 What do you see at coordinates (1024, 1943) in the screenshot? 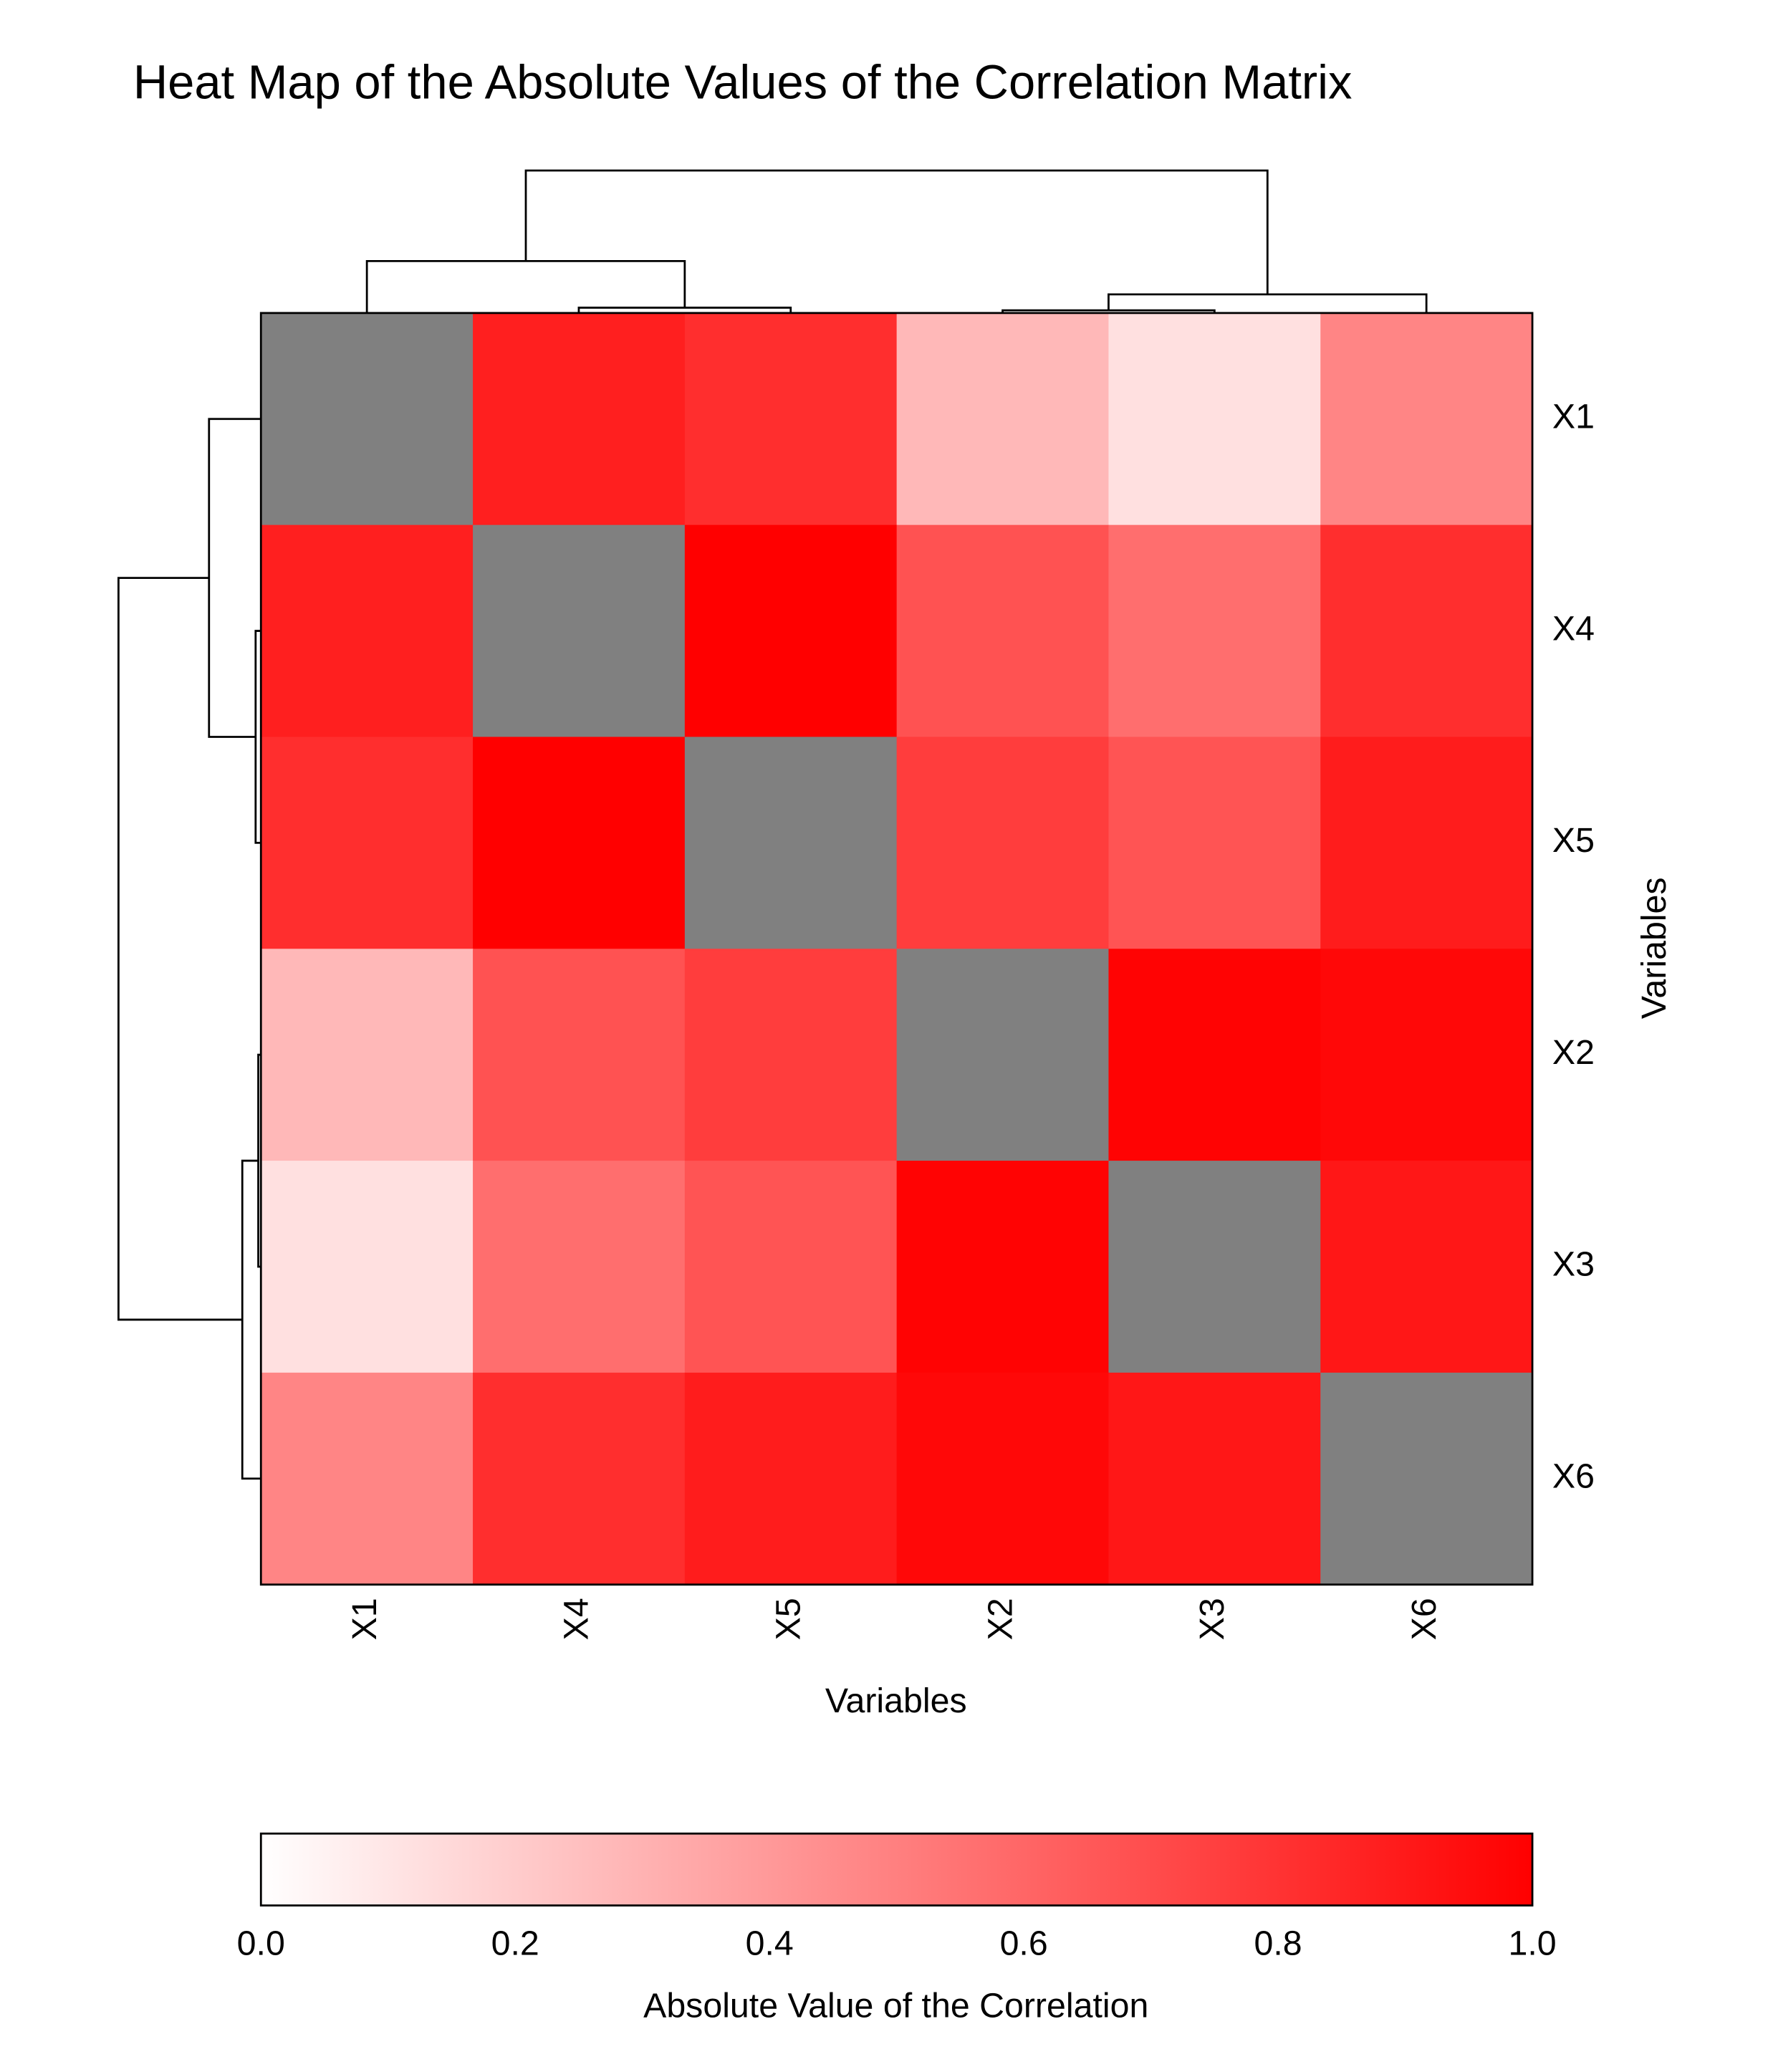
I see `colorbar-tick-label: 0.6` at bounding box center [1024, 1943].